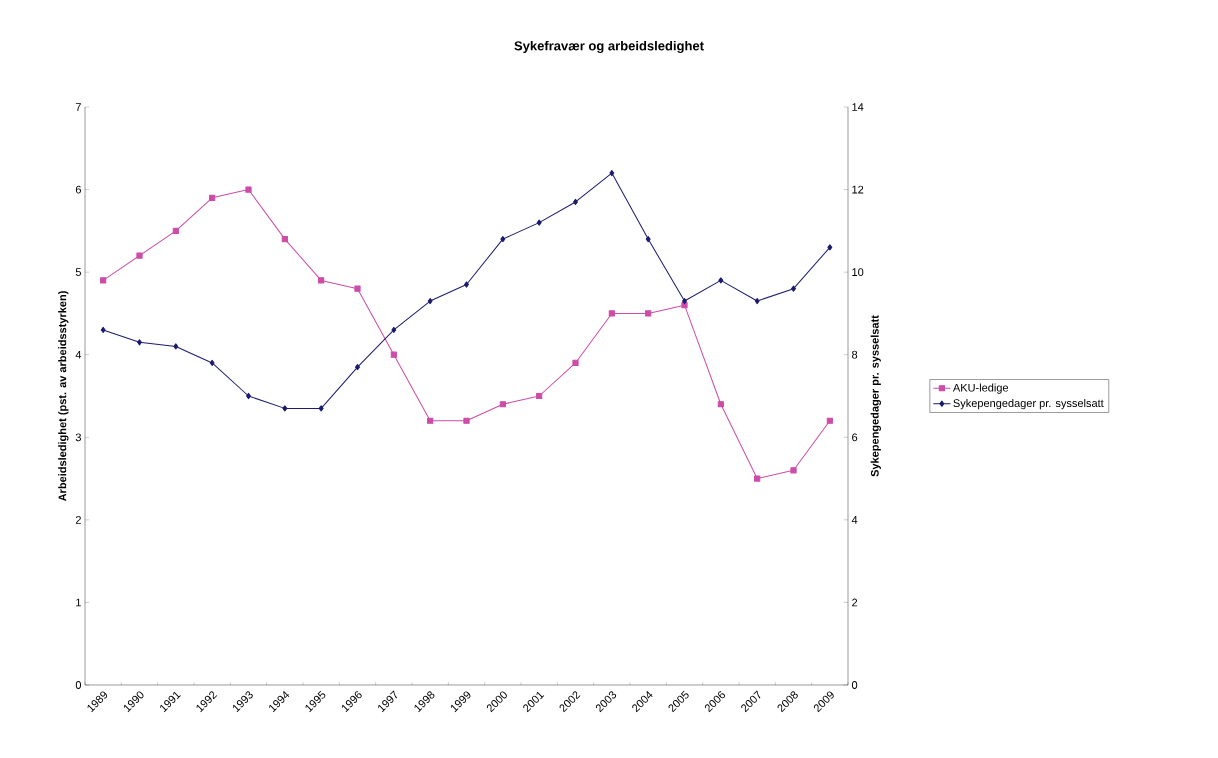 The width and height of the screenshot is (1218, 758). What do you see at coordinates (858, 107) in the screenshot?
I see `y2-tick-label: 14` at bounding box center [858, 107].